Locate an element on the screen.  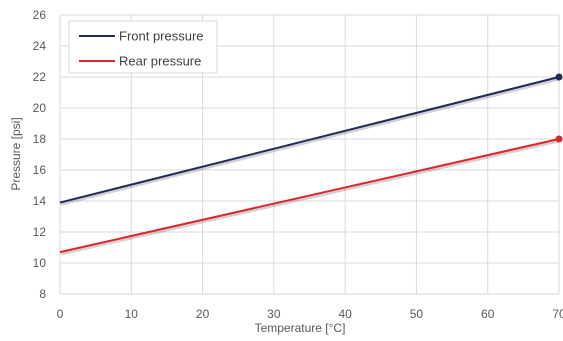
x-tick-label: 10 is located at coordinates (132, 314).